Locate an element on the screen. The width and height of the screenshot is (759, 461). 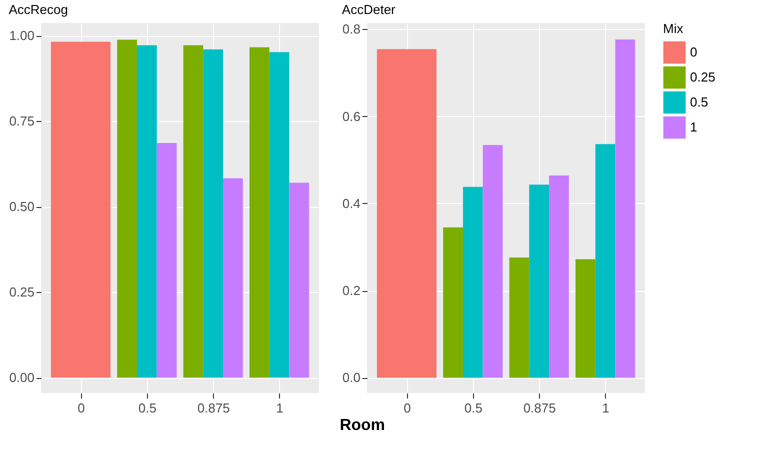
y-tick-label: 0.0 is located at coordinates (351, 378).